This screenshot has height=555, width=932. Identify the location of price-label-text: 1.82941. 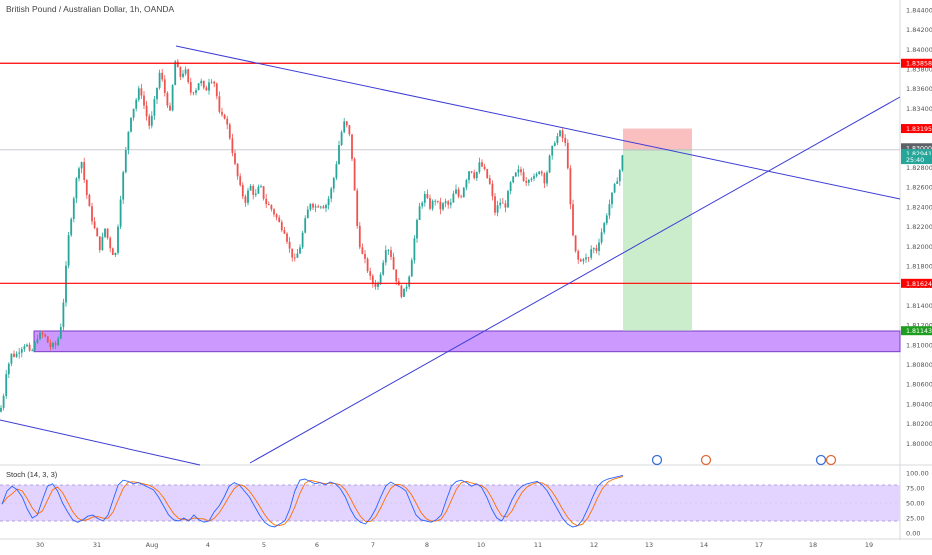
(919, 154).